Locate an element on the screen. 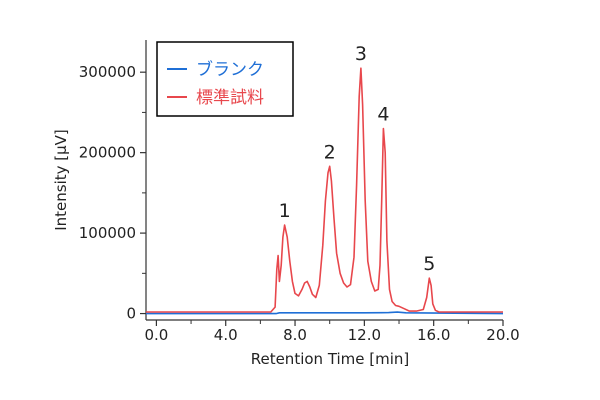 The image size is (600, 400). peak-label: 2 is located at coordinates (330, 152).